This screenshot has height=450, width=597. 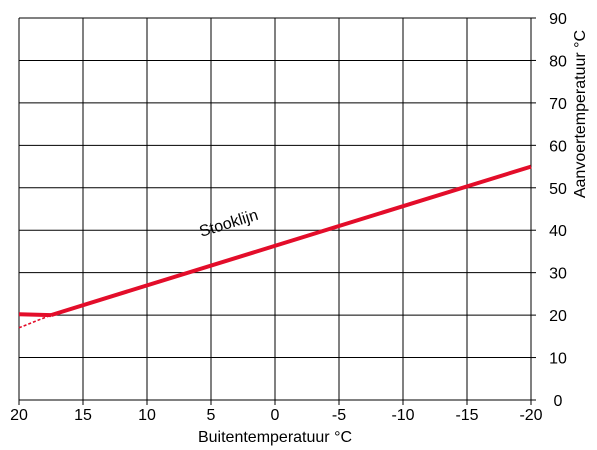 I want to click on x-tick-label: 0, so click(x=275, y=415).